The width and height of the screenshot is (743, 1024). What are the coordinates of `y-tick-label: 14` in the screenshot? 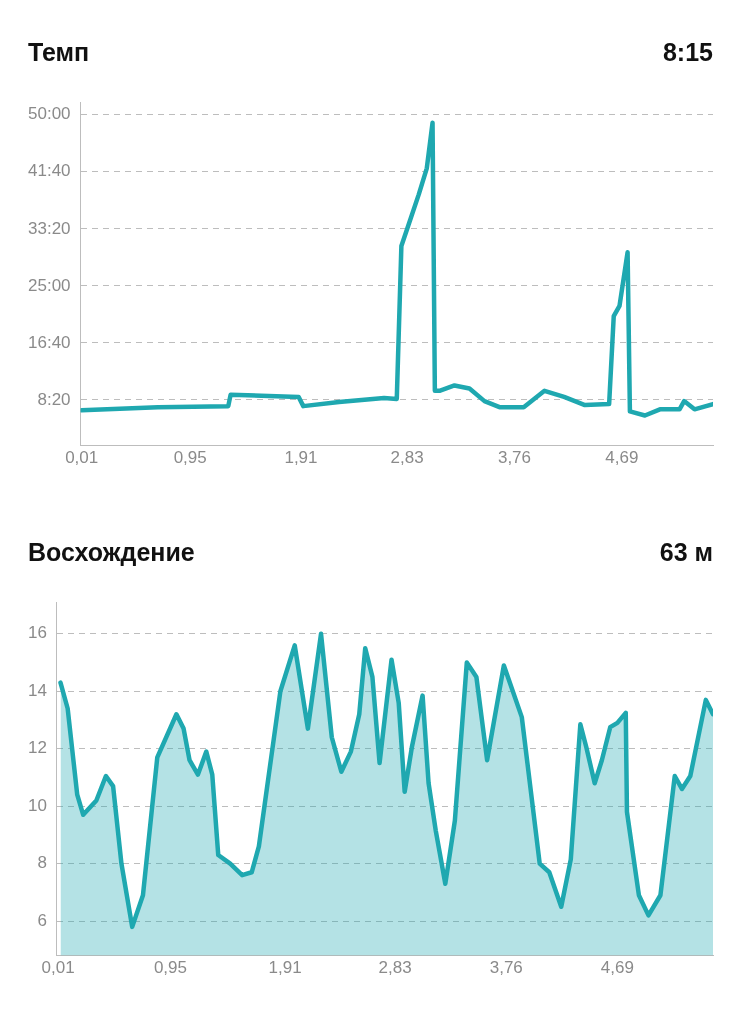 It's located at (37, 690).